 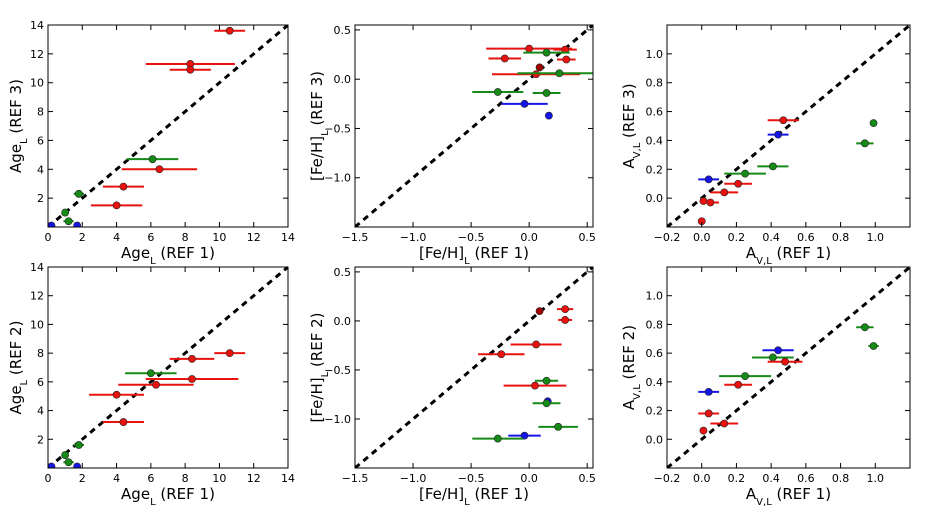 What do you see at coordinates (40, 140) in the screenshot?
I see `y-tick-label: 6` at bounding box center [40, 140].